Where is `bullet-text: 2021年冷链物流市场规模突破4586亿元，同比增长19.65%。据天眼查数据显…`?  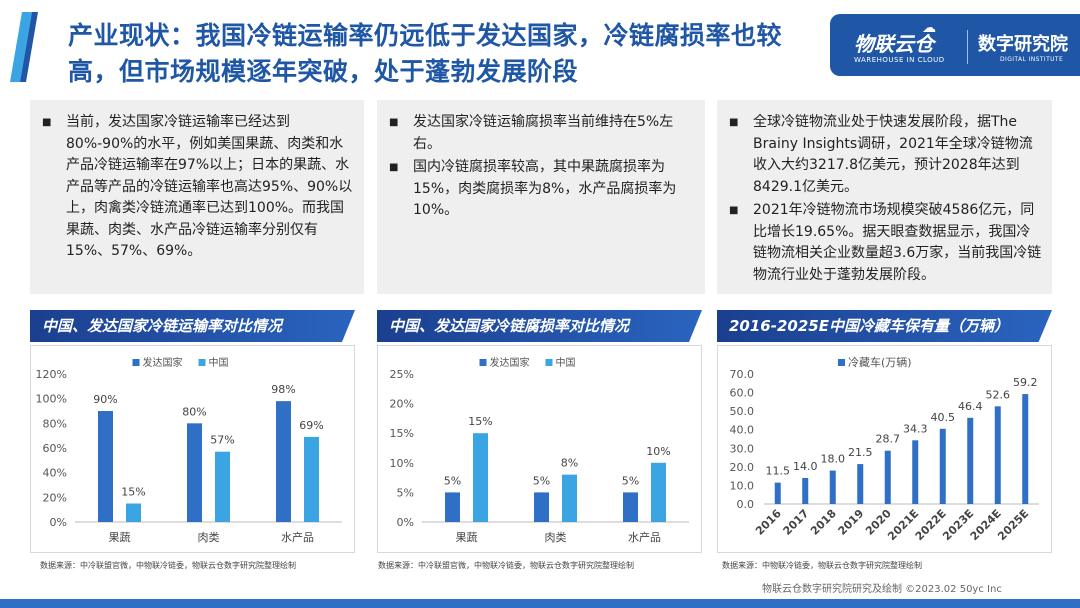
bullet-text: 2021年冷链物流市场规模突破4586亿元，同比增长19.65%。据天眼查数据显… is located at coordinates (897, 242).